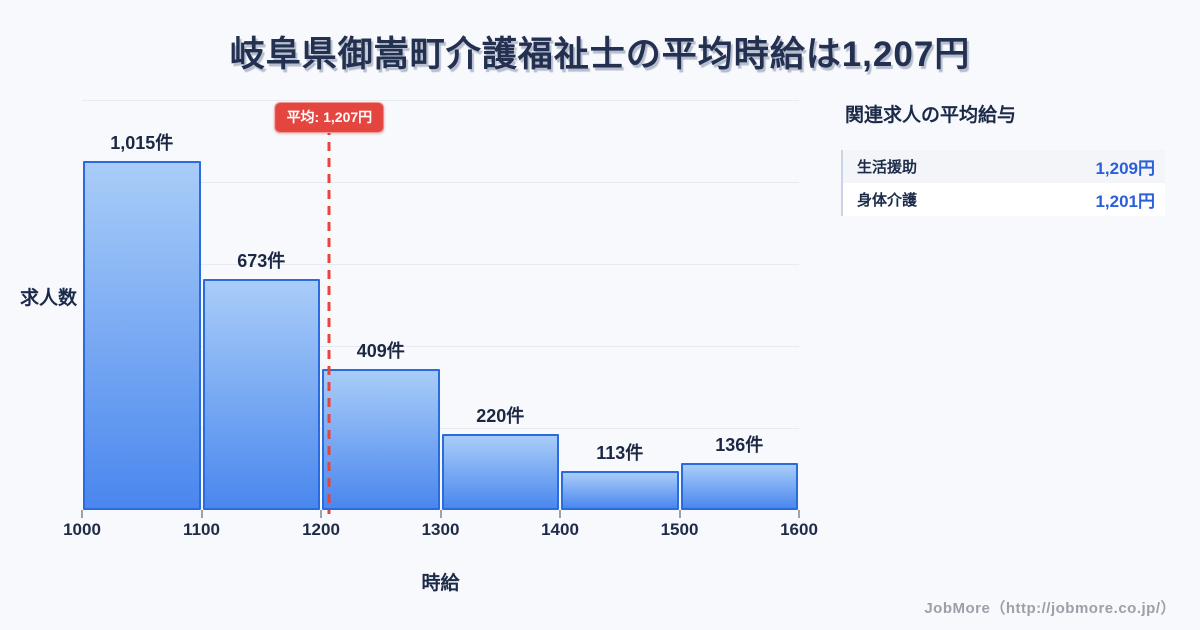 The height and width of the screenshot is (630, 1200). Describe the element at coordinates (679, 529) in the screenshot. I see `x-axis-tick-label: 1500` at that location.